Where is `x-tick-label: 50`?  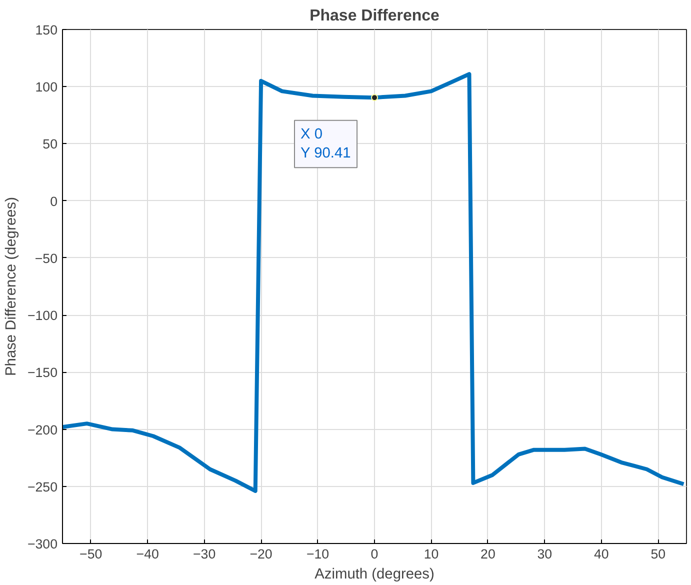 x-tick-label: 50 is located at coordinates (658, 554).